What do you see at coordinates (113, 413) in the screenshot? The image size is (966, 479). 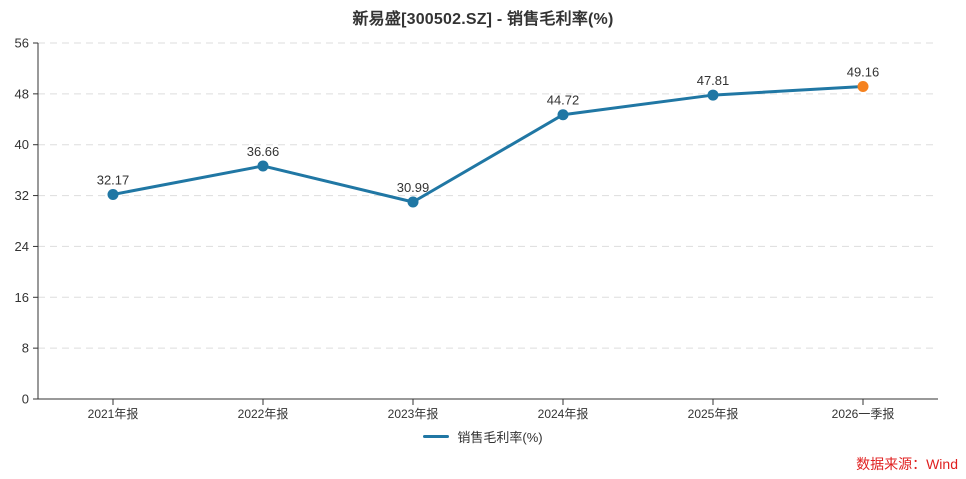 I see `x-tick-label: 2021年报` at bounding box center [113, 413].